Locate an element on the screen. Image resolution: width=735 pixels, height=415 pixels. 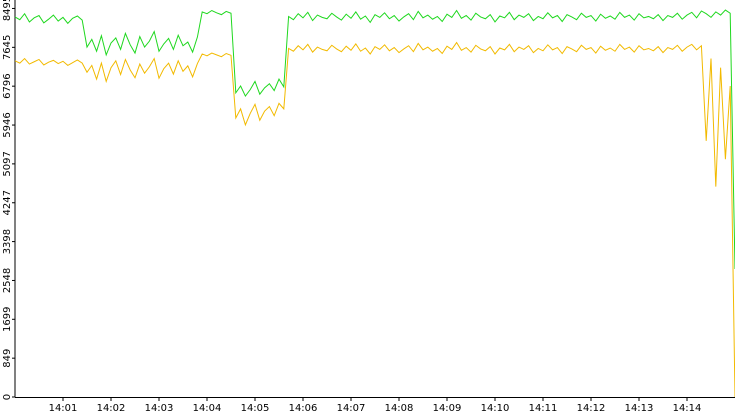
x-tick-label: 14:07 is located at coordinates (351, 408).